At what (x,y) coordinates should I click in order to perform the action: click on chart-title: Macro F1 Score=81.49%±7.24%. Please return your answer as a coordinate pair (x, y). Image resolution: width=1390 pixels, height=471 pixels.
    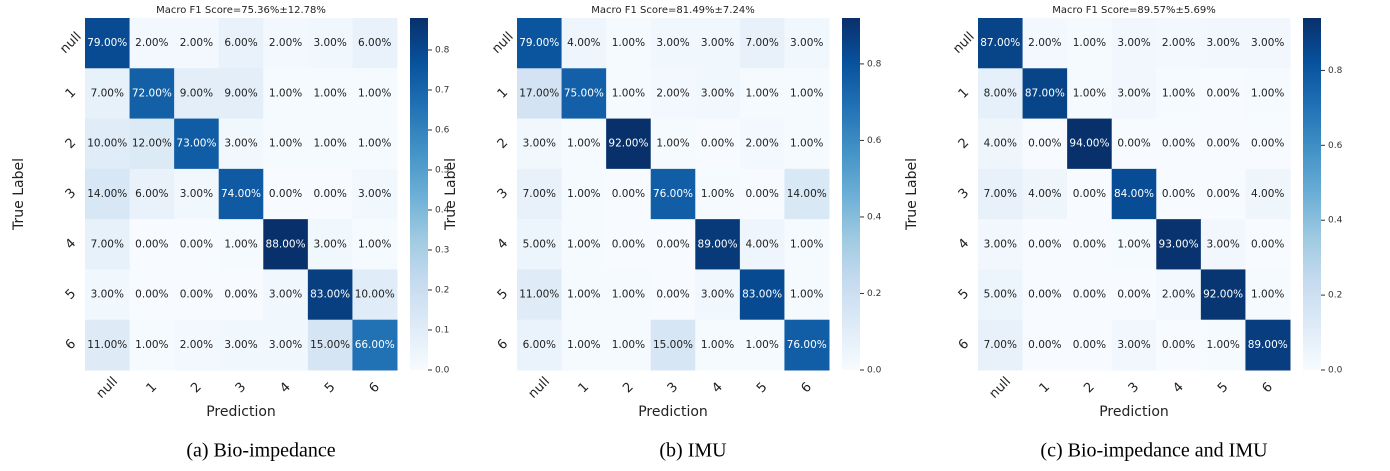
    Looking at the image, I should click on (672, 10).